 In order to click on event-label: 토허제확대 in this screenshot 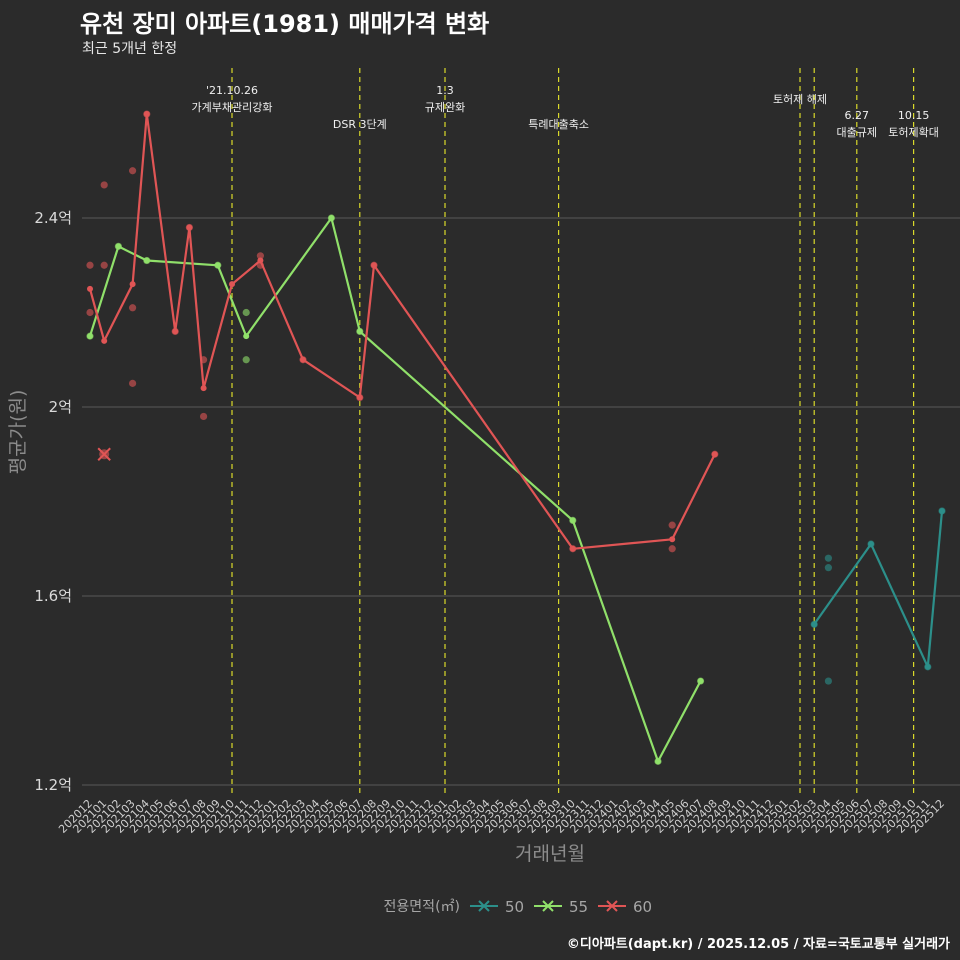, I will do `click(913, 132)`.